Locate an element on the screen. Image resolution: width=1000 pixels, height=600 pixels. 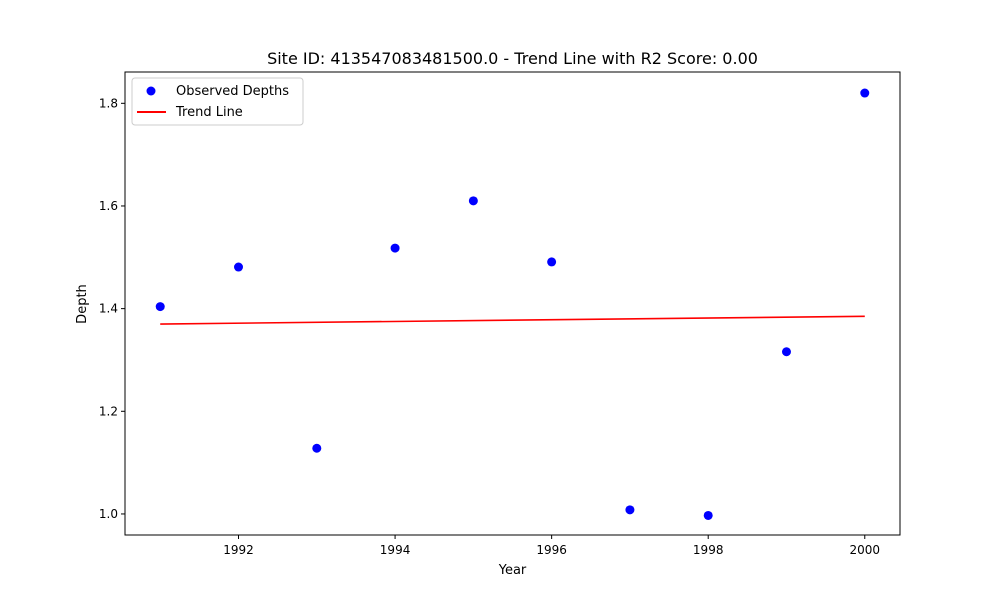
y-tick-label: 1.2 is located at coordinates (108, 411).